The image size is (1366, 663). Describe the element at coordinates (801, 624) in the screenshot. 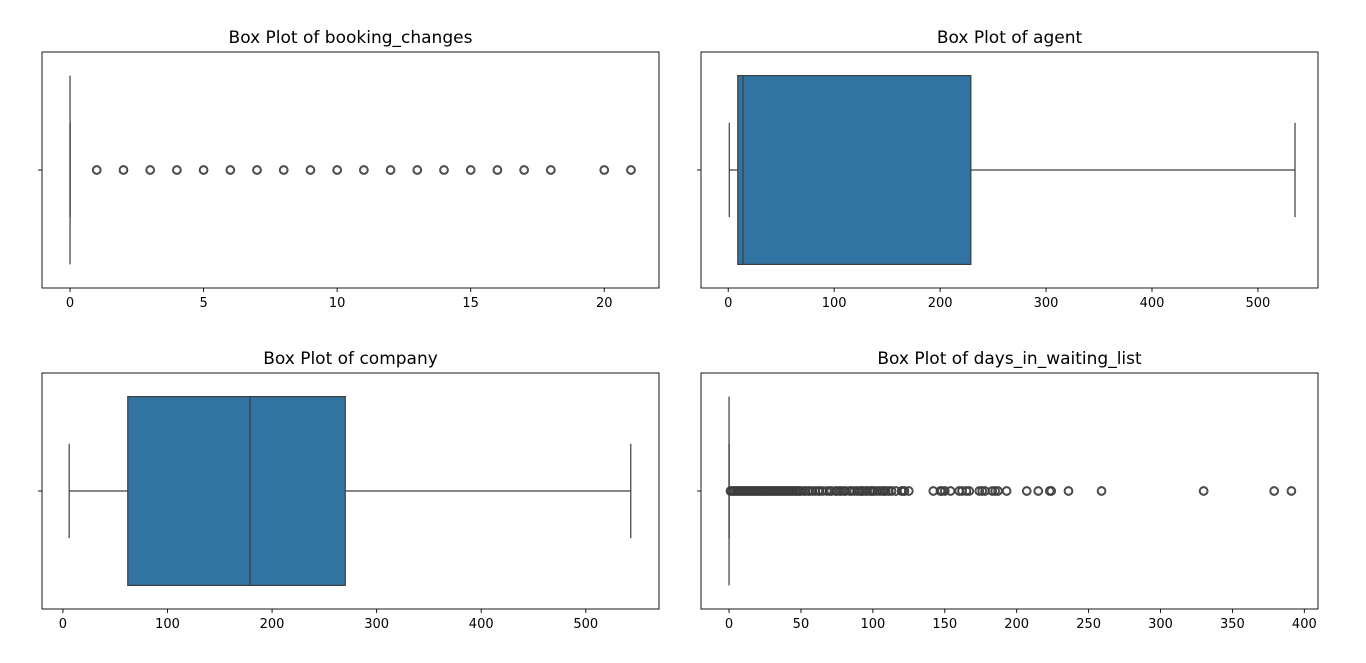

I see `x-tick-label: 50` at that location.